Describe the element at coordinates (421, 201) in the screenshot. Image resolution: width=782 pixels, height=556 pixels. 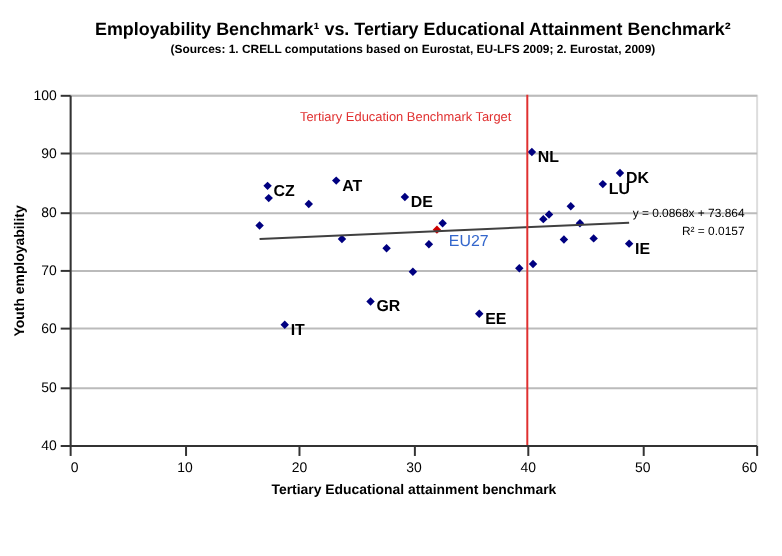
I see `annotation: DE` at that location.